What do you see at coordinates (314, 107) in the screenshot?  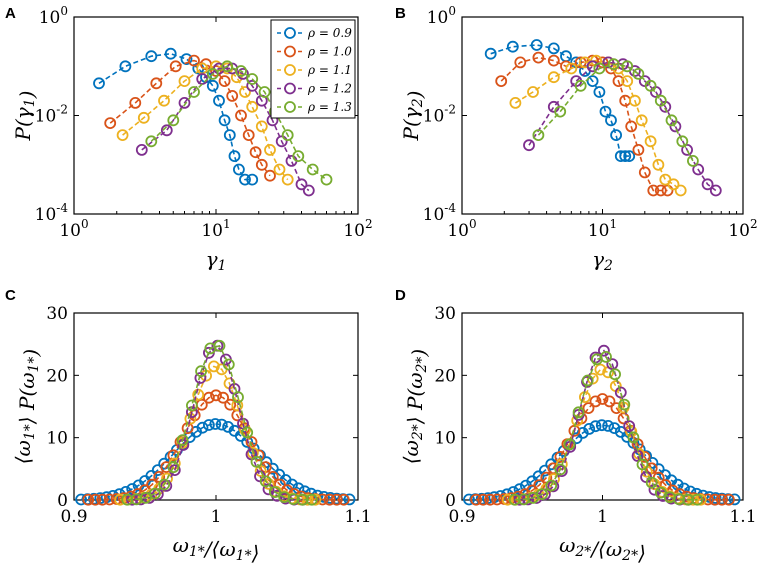 I see `legend-entry: ρ = 1.3` at bounding box center [314, 107].